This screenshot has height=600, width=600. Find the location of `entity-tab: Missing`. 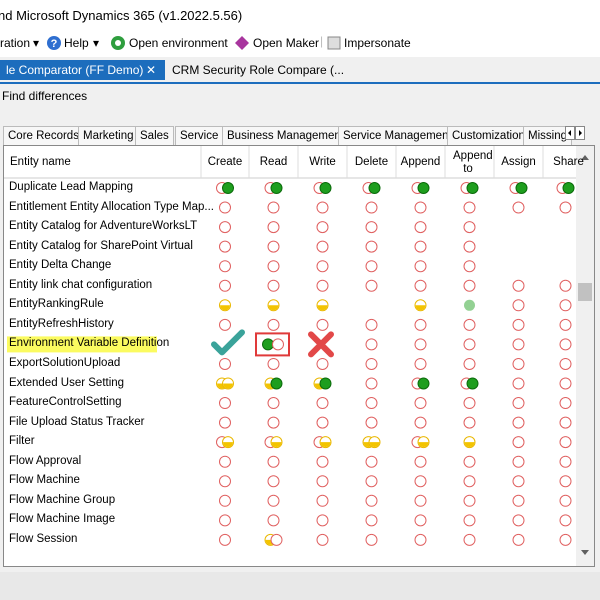

entity-tab: Missing is located at coordinates (547, 135).